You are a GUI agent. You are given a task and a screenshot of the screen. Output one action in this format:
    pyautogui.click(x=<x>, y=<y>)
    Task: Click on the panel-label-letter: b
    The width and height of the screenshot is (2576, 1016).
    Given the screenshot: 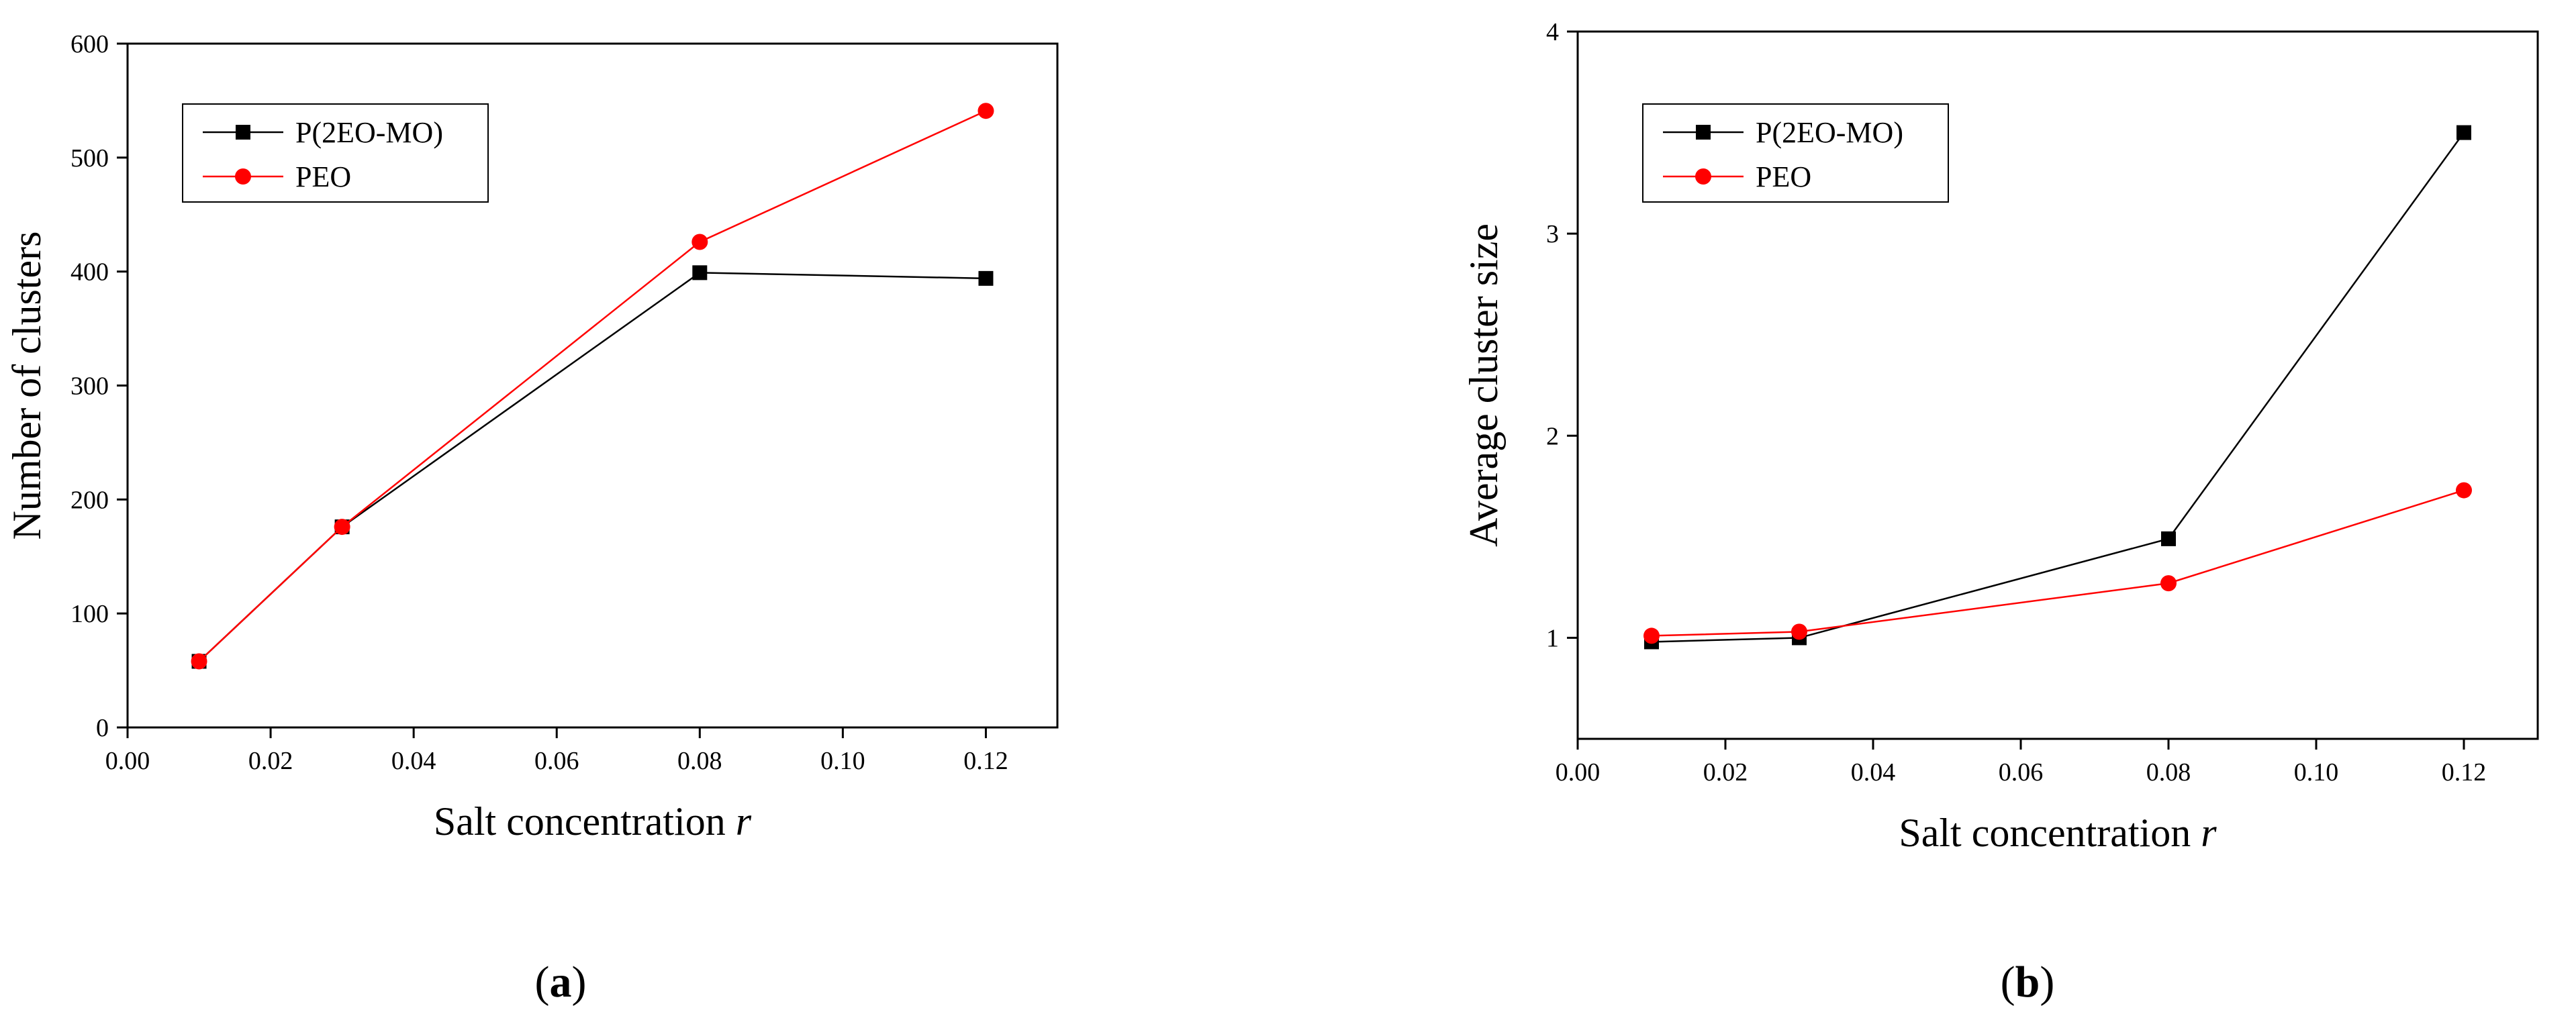 What is the action you would take?
    pyautogui.click(x=2027, y=982)
    